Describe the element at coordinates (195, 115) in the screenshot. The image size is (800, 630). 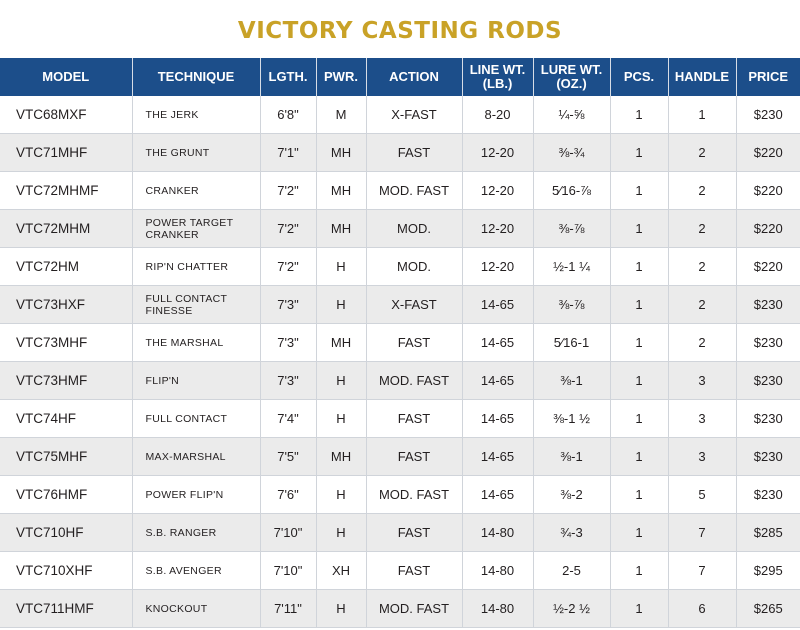
I see `technique-cell: THE JERK` at that location.